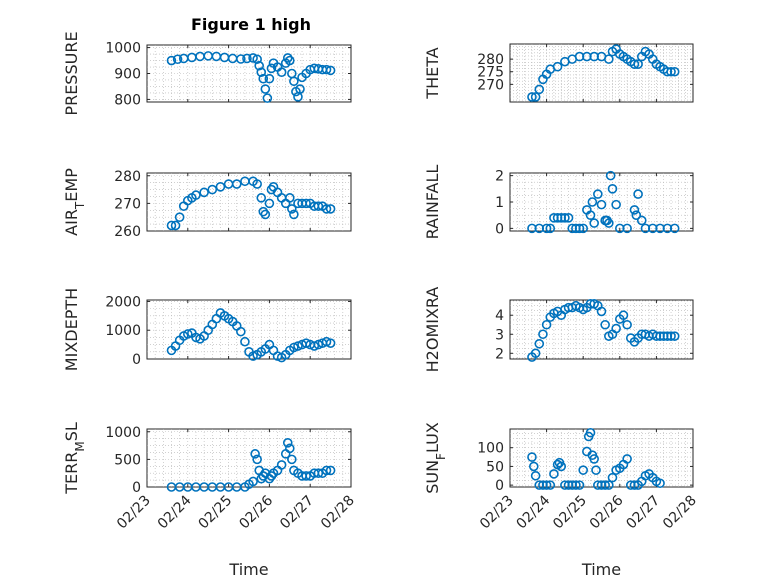 Image resolution: width=778 pixels, height=583 pixels. I want to click on y-axis-label-2: THETA, so click(432, 73).